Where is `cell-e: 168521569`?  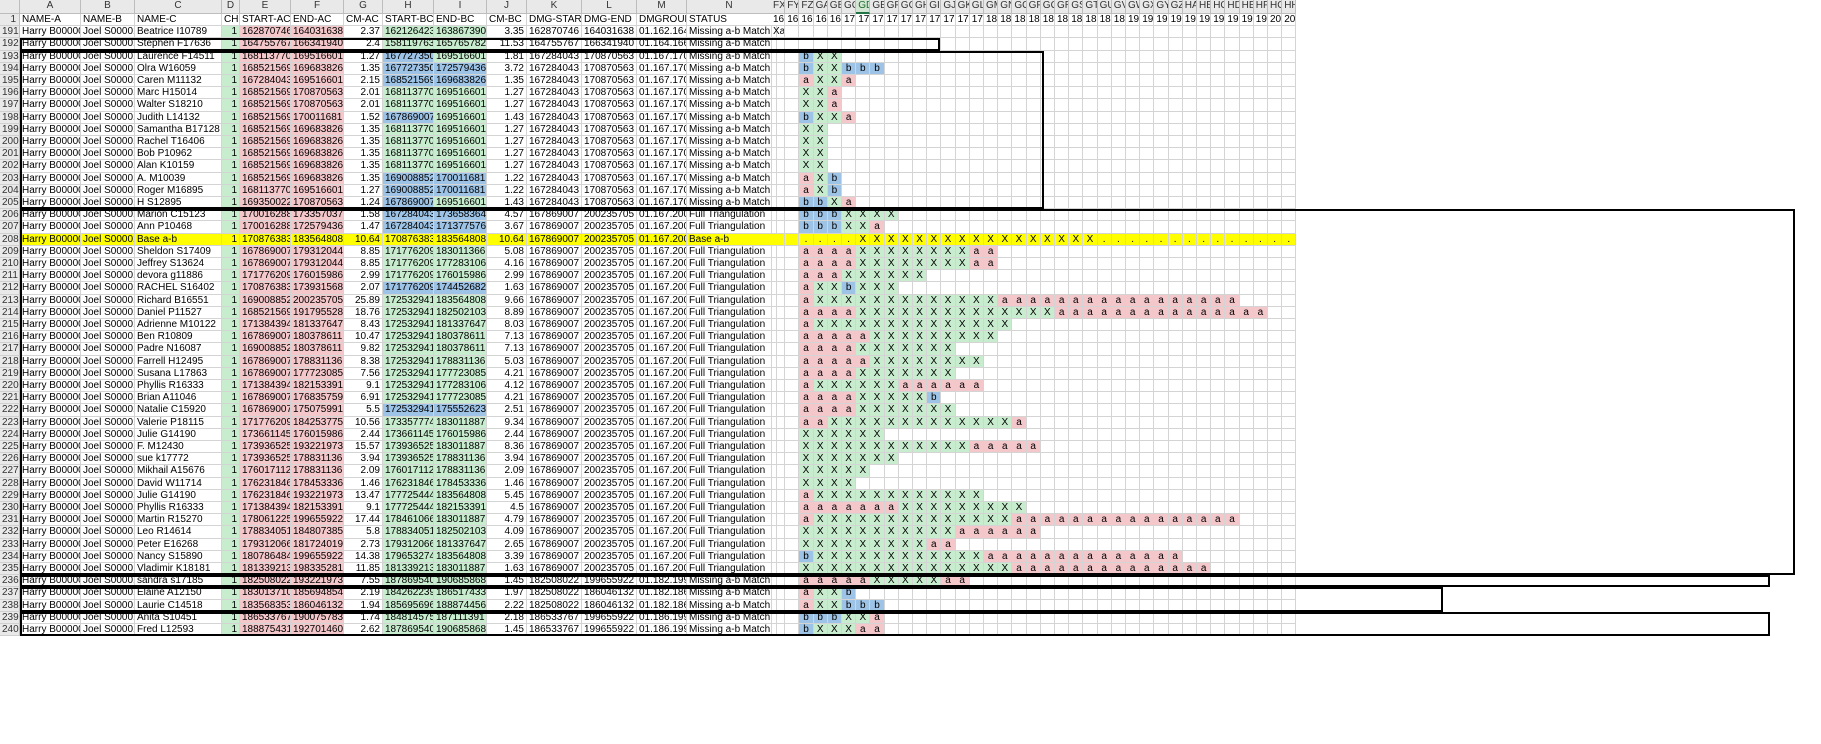 cell-e: 168521569 is located at coordinates (265, 117).